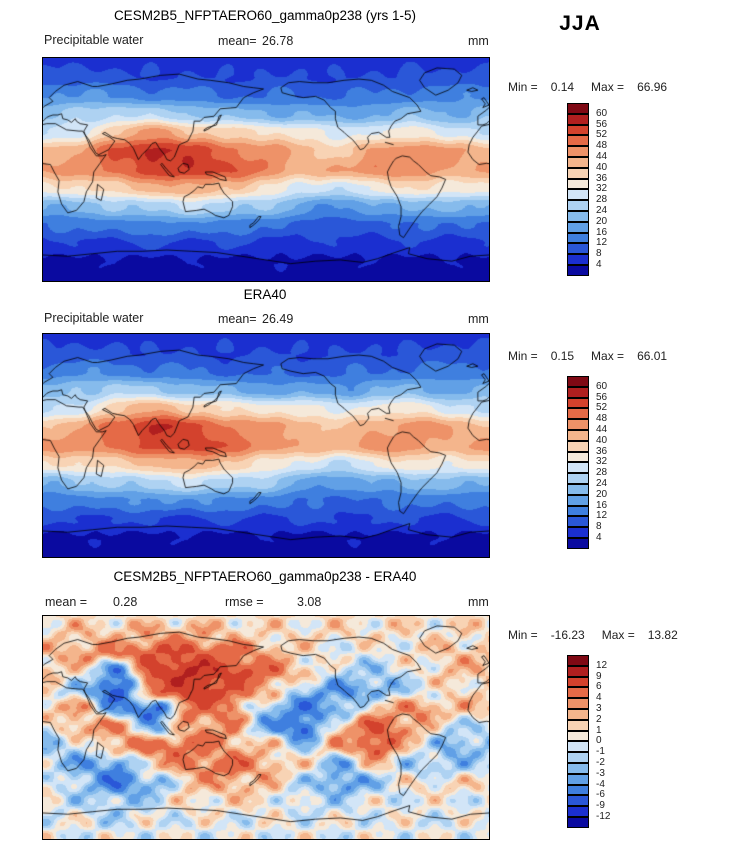 The image size is (733, 842). What do you see at coordinates (478, 319) in the screenshot?
I see `panel2-units-label: mm` at bounding box center [478, 319].